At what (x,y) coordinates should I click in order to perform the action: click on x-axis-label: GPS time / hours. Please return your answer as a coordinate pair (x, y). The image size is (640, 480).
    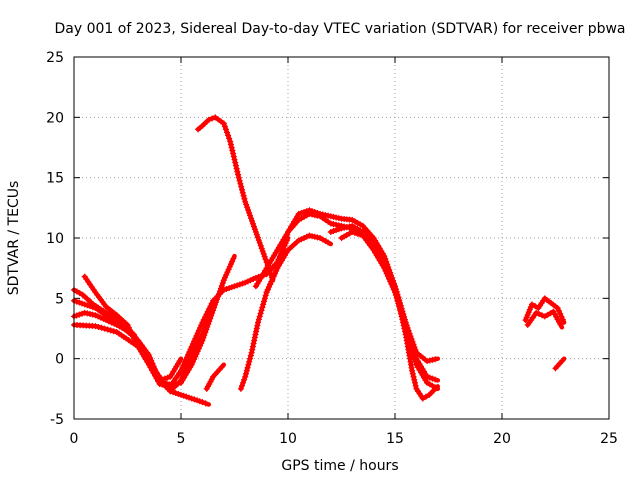
    Looking at the image, I should click on (339, 466).